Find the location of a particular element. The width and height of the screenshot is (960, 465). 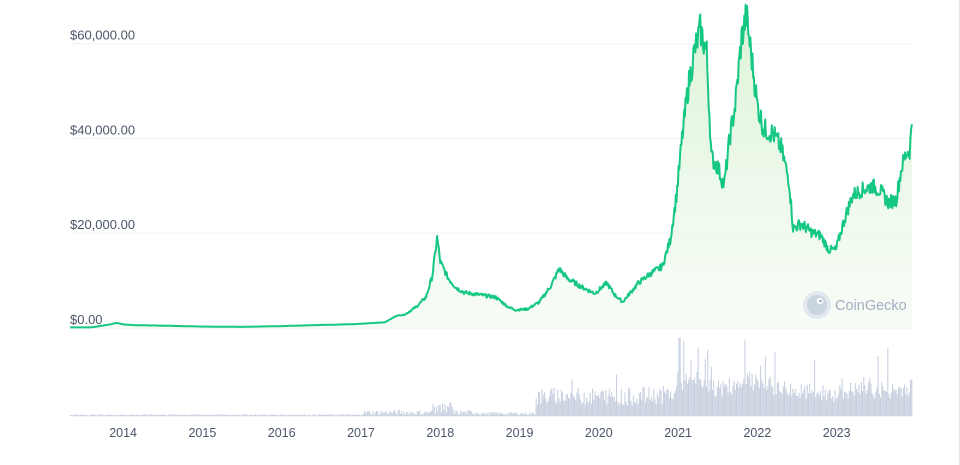

coingecko-watermark: CoinGecko is located at coordinates (855, 305).